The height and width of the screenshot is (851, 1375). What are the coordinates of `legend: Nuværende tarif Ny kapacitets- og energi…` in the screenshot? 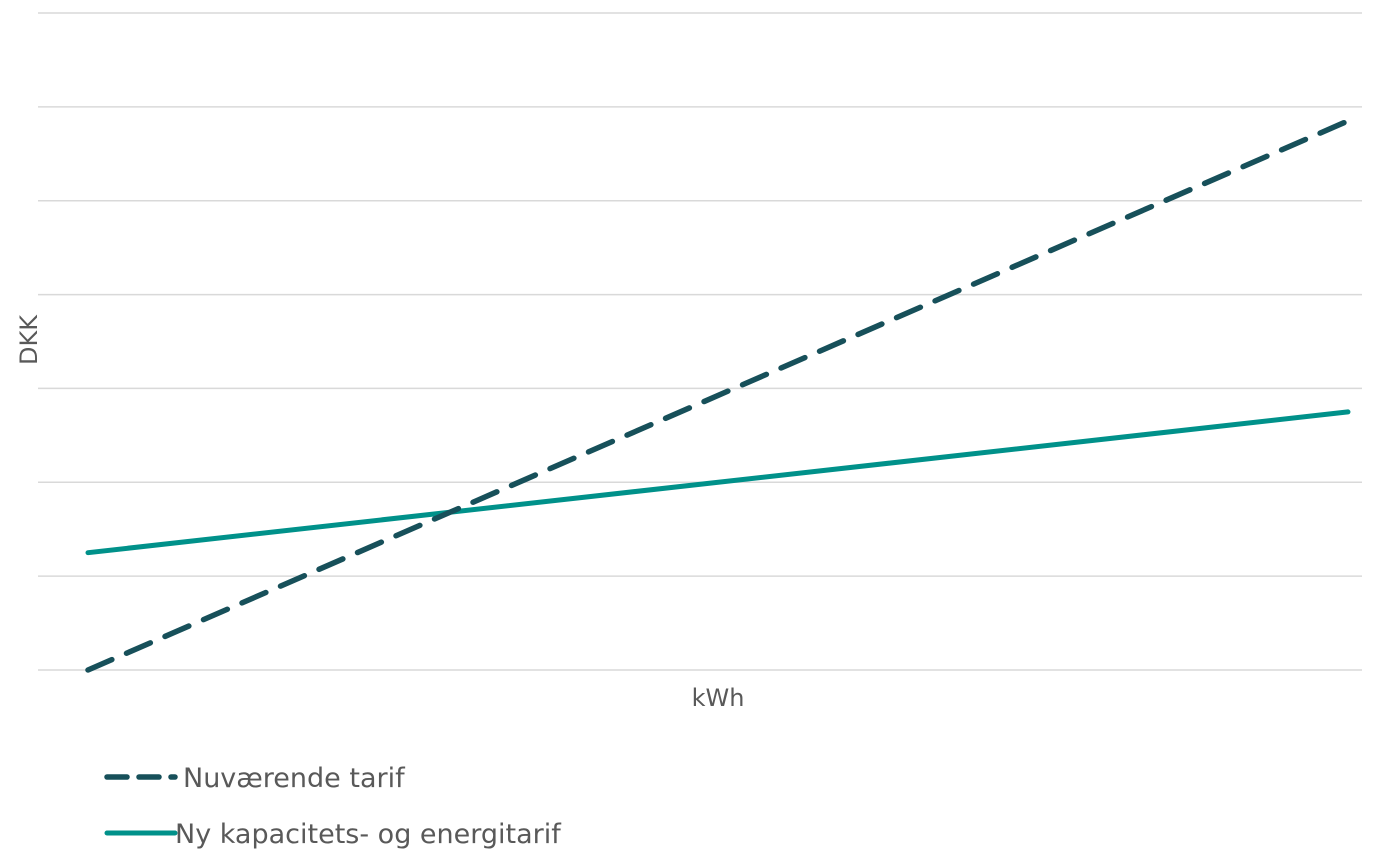 It's located at (333, 806).